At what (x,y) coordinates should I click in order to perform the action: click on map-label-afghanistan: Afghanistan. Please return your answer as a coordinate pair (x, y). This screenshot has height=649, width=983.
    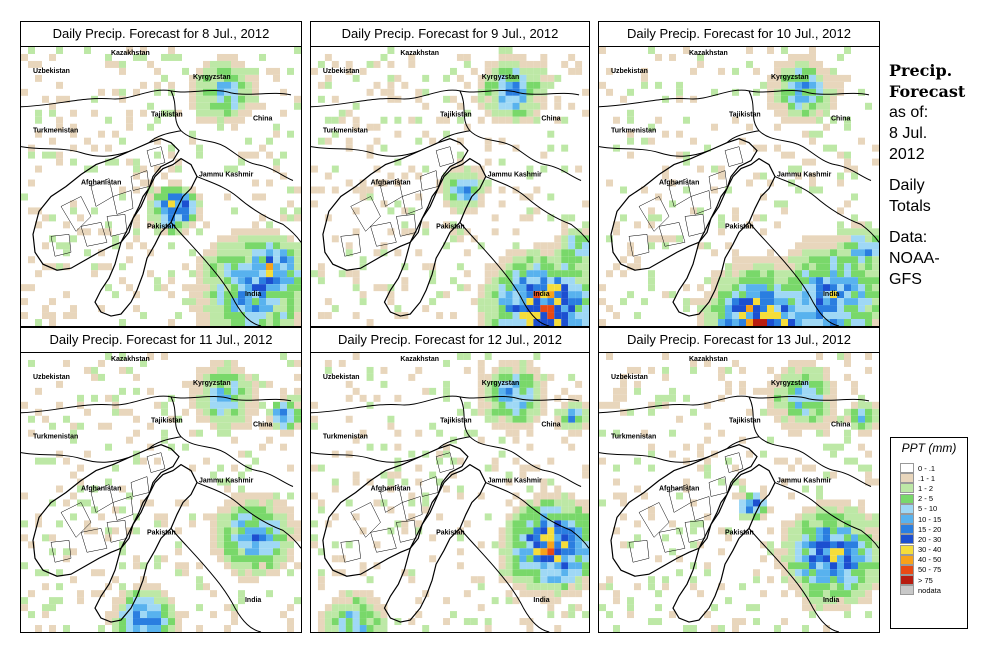
    Looking at the image, I should click on (679, 183).